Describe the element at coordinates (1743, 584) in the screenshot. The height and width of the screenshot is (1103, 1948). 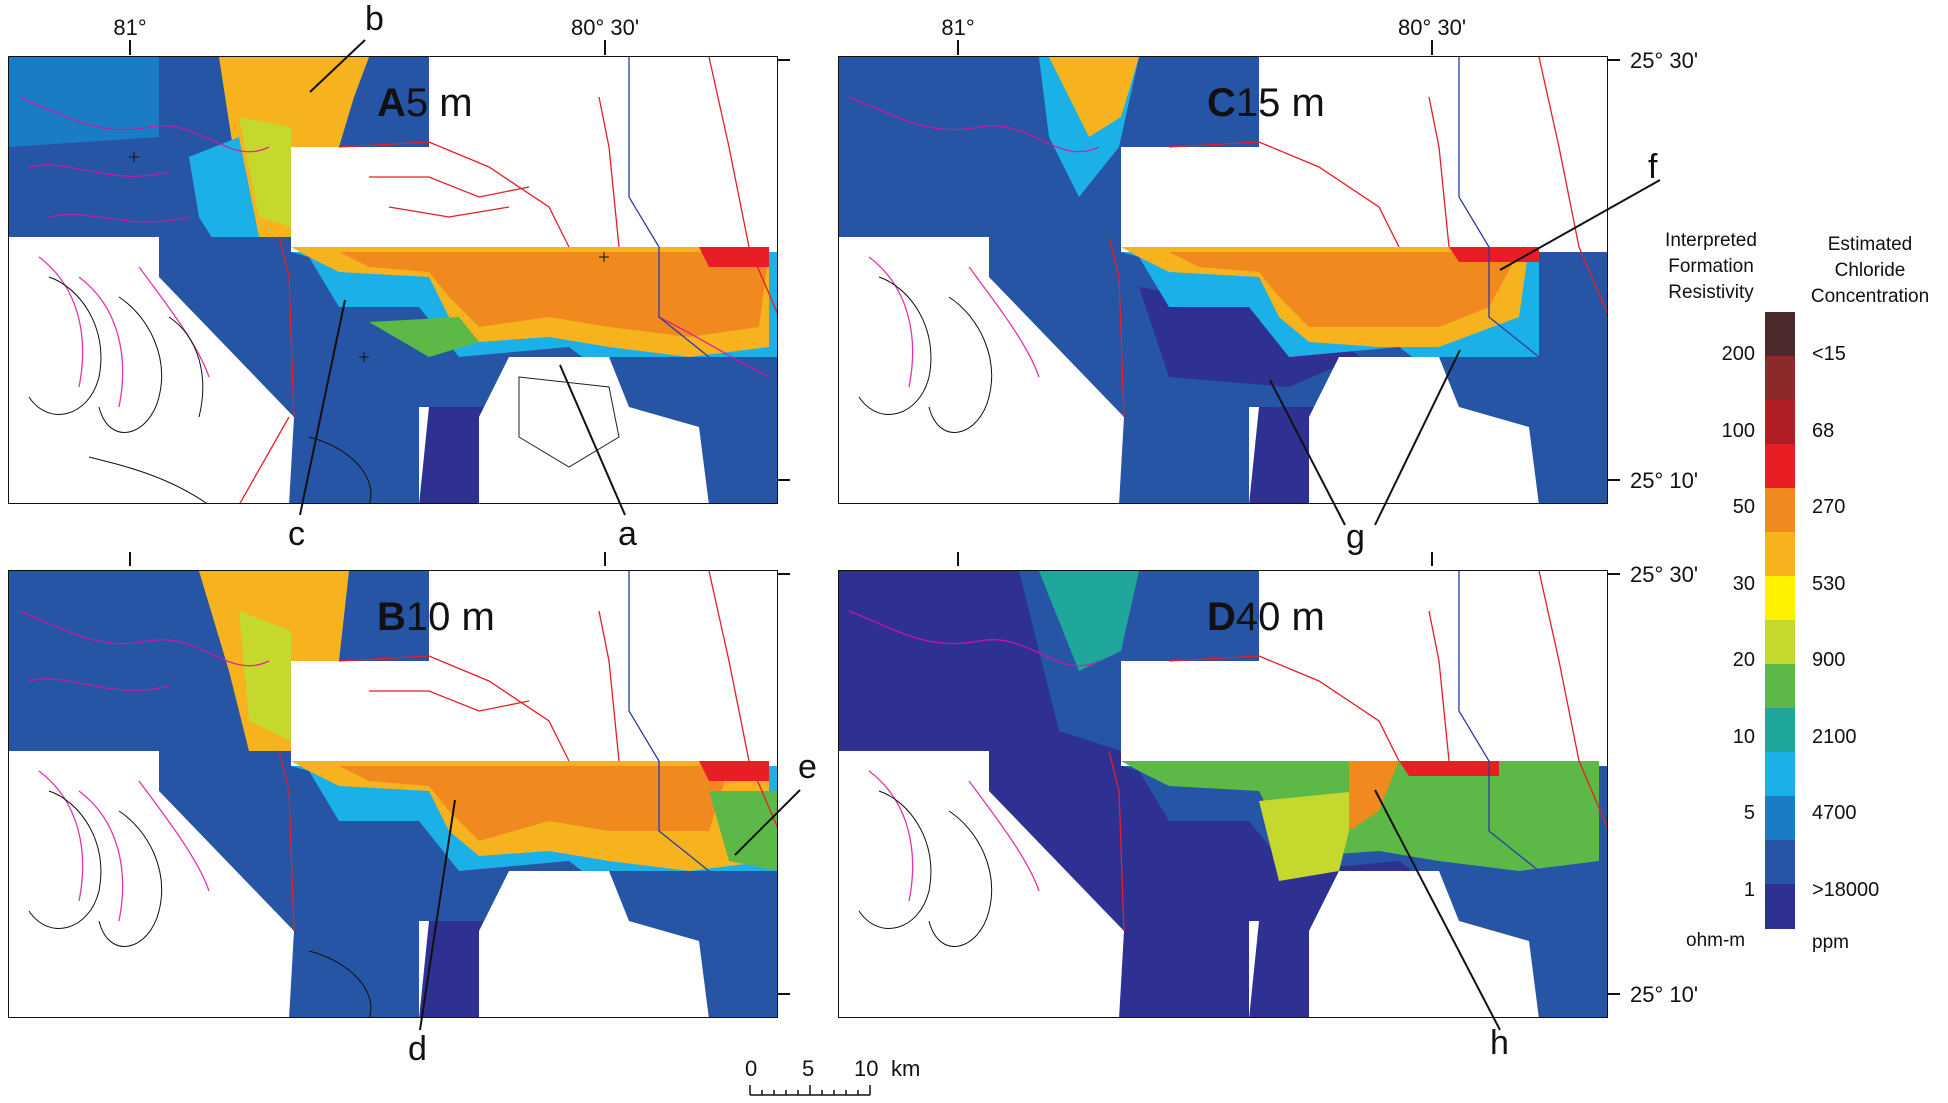
I see `legend-res-30: 30` at that location.